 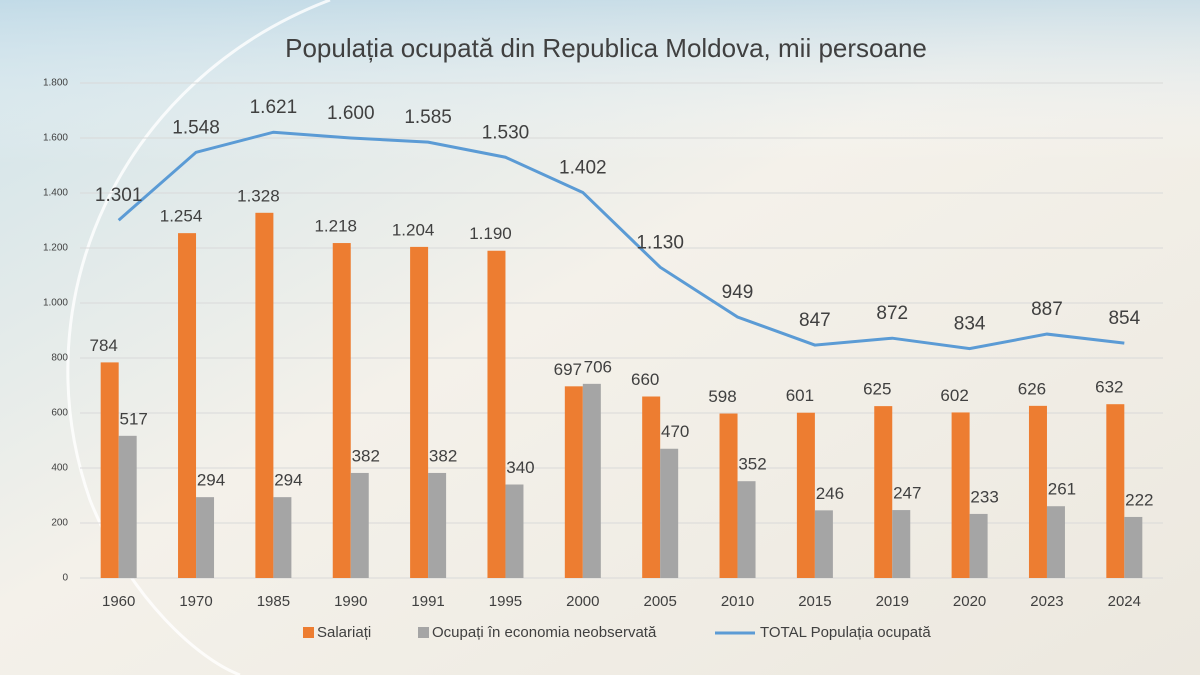 I want to click on data-label: 1.585, so click(x=428, y=117).